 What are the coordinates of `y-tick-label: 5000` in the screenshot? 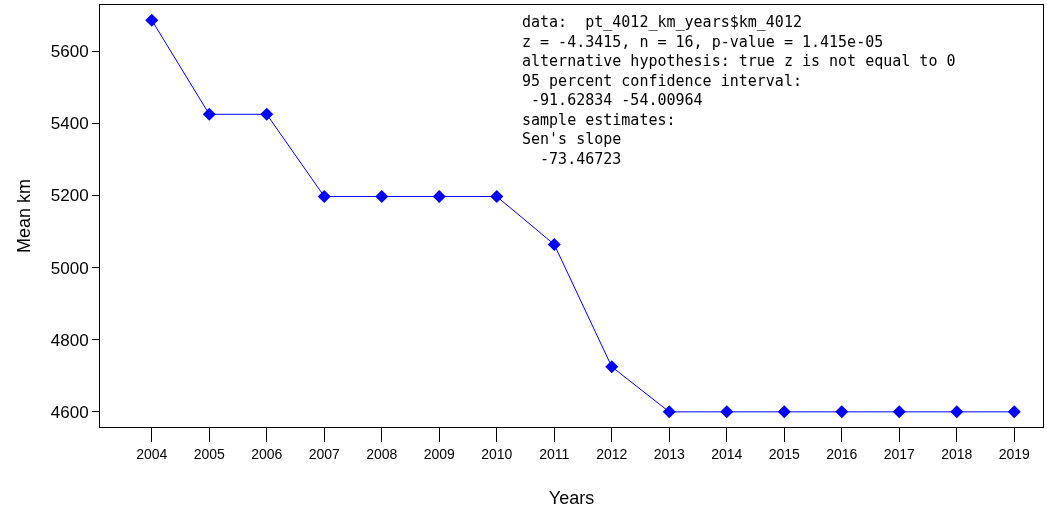 It's located at (69, 268).